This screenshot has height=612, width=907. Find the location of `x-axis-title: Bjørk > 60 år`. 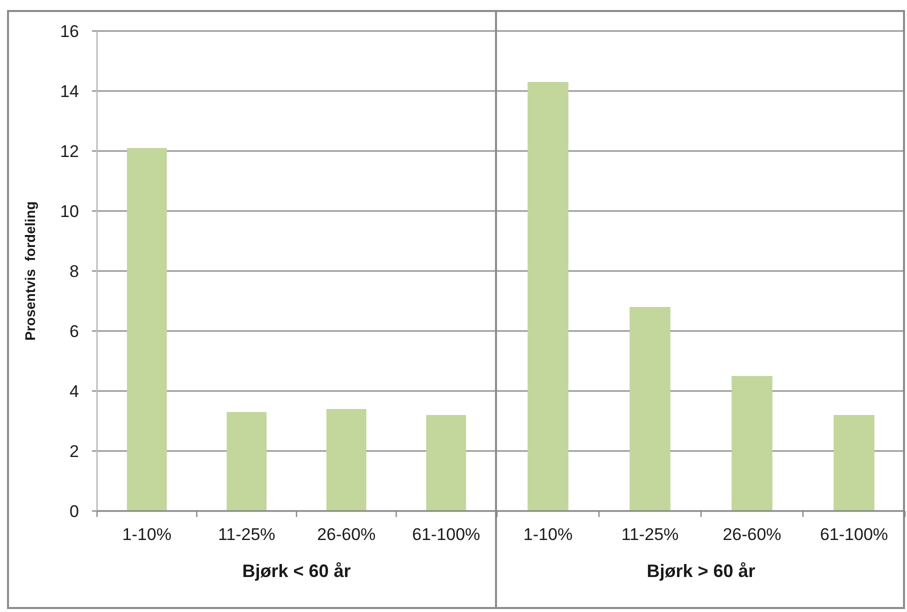

x-axis-title: Bjørk > 60 år is located at coordinates (701, 571).